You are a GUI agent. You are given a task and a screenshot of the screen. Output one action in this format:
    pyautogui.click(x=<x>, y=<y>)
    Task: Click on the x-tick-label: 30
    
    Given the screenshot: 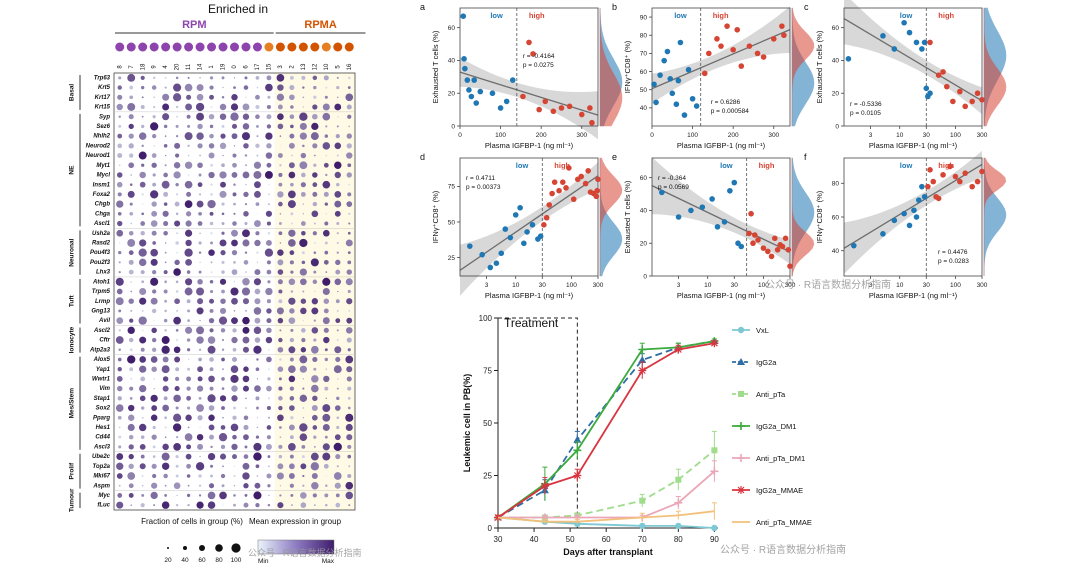 What is the action you would take?
    pyautogui.click(x=543, y=285)
    